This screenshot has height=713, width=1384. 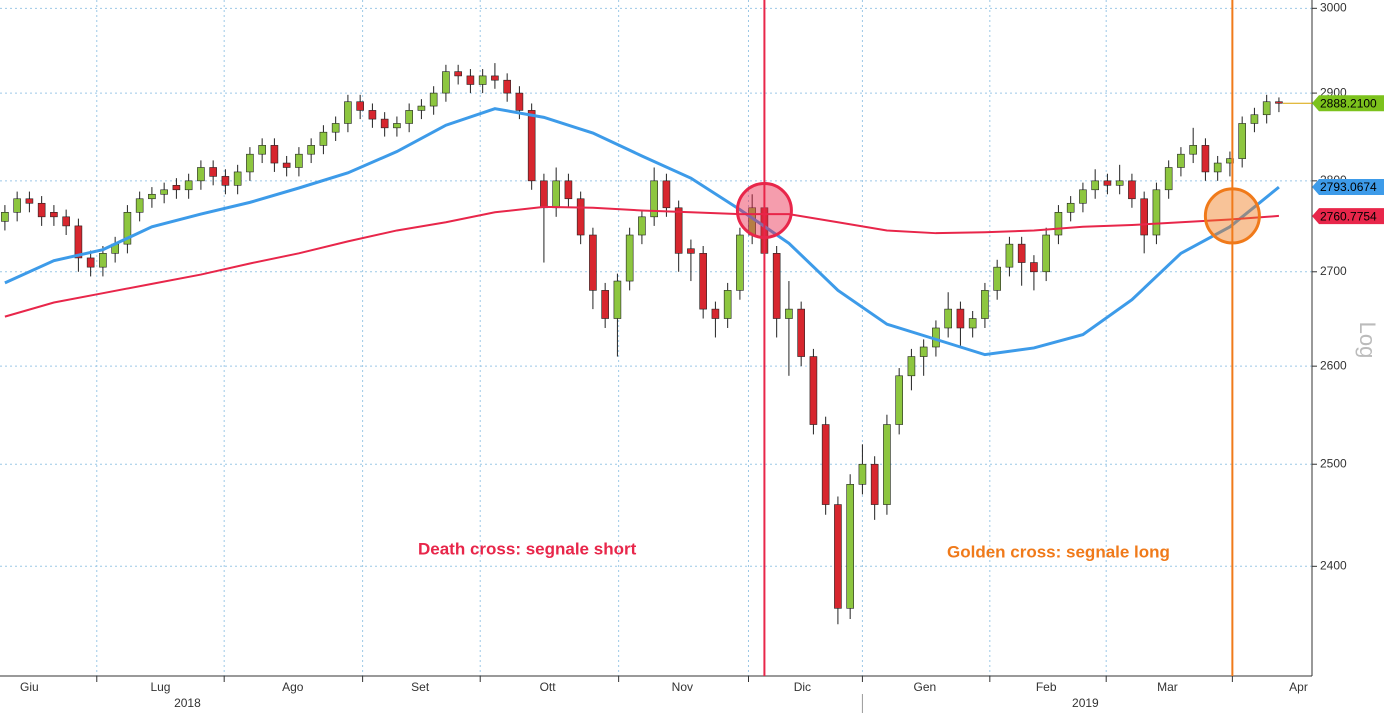 I want to click on x-tick-label: Set, so click(x=420, y=687).